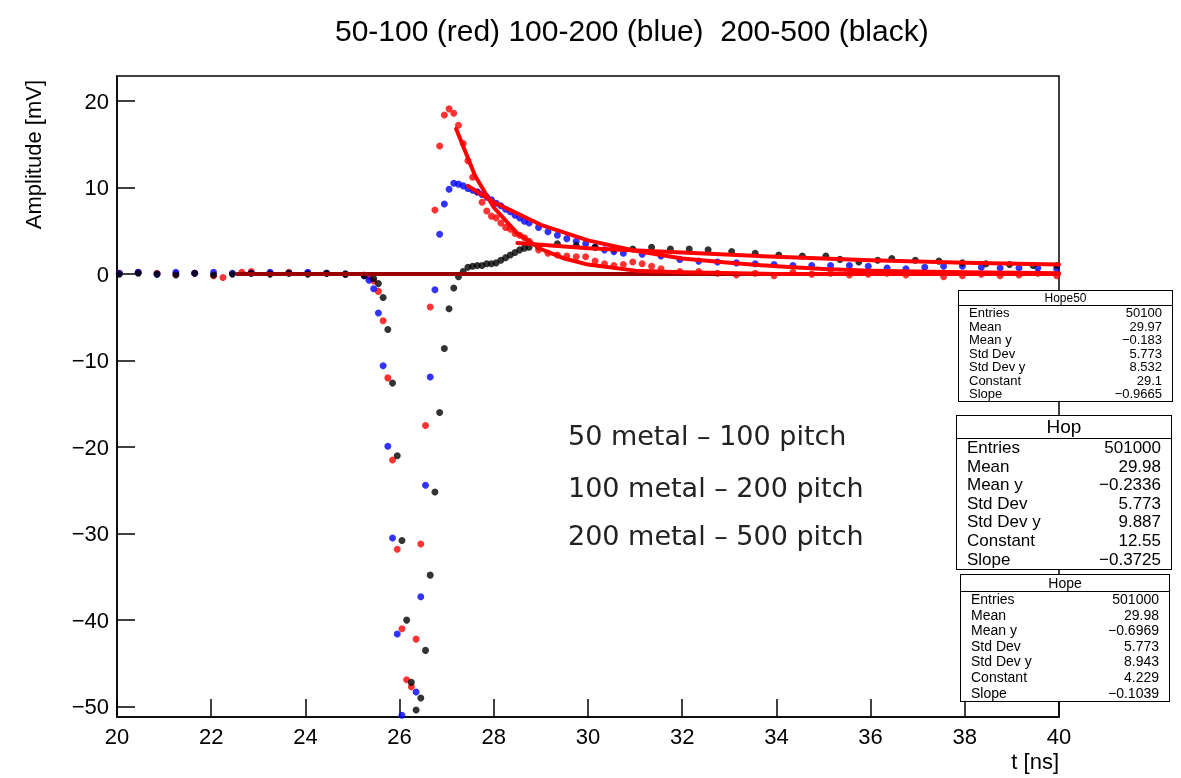 The height and width of the screenshot is (778, 1181). What do you see at coordinates (632, 30) in the screenshot?
I see `chart-title: 50-100 (red) 100-200 (blue) 200-500 (black)` at bounding box center [632, 30].